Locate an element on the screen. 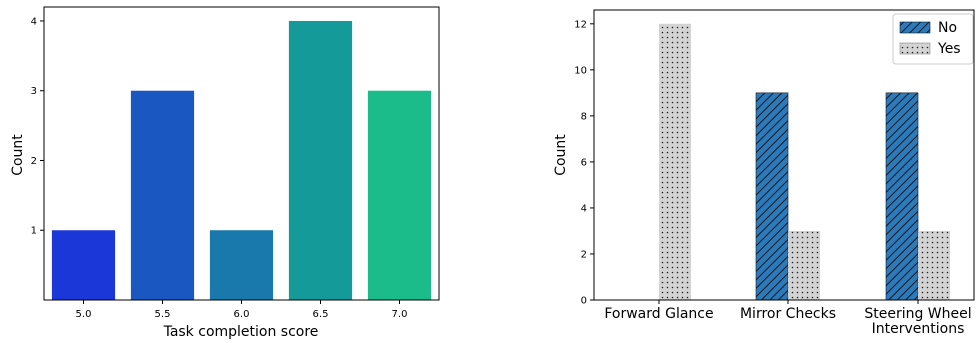  legend-label-yes: Yes is located at coordinates (949, 49).